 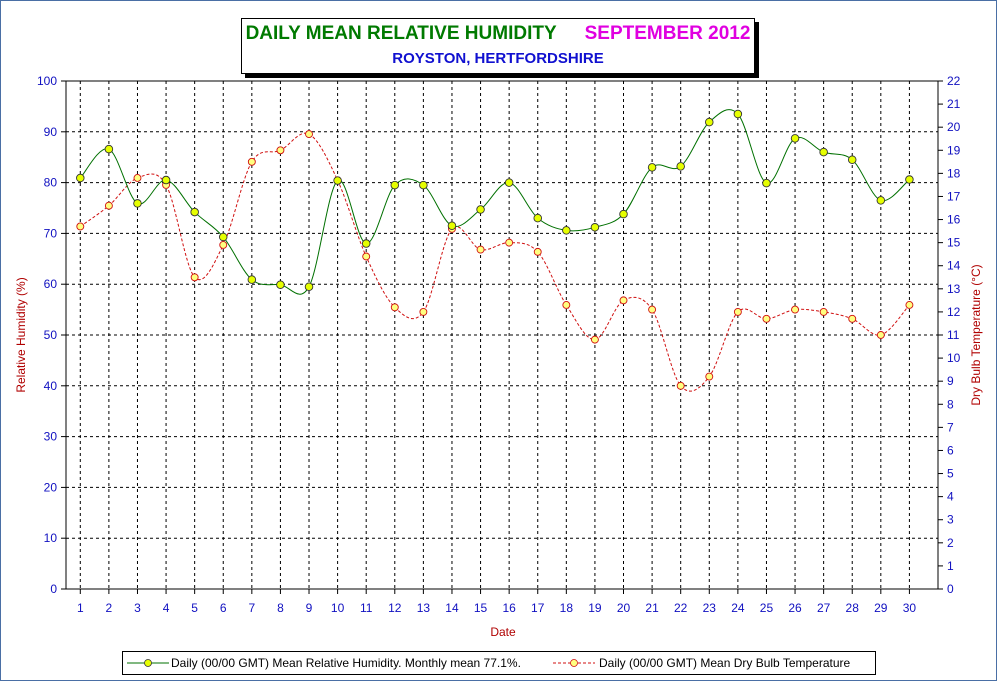 What do you see at coordinates (51, 538) in the screenshot?
I see `y-left-tick-label: 10` at bounding box center [51, 538].